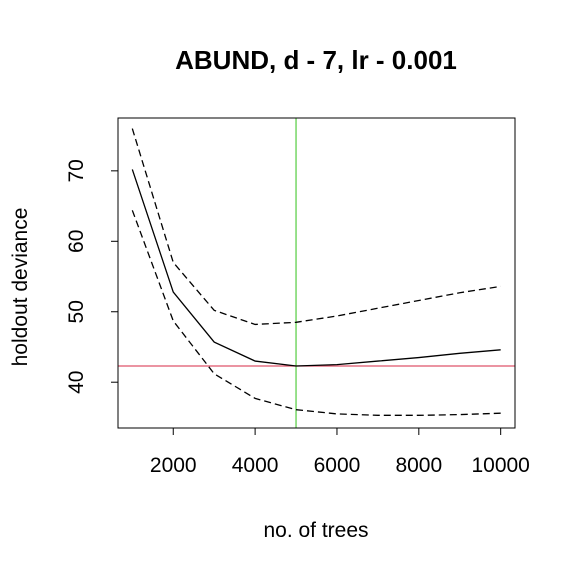 The height and width of the screenshot is (576, 576). Describe the element at coordinates (315, 530) in the screenshot. I see `x-axis-label: no. of trees` at that location.